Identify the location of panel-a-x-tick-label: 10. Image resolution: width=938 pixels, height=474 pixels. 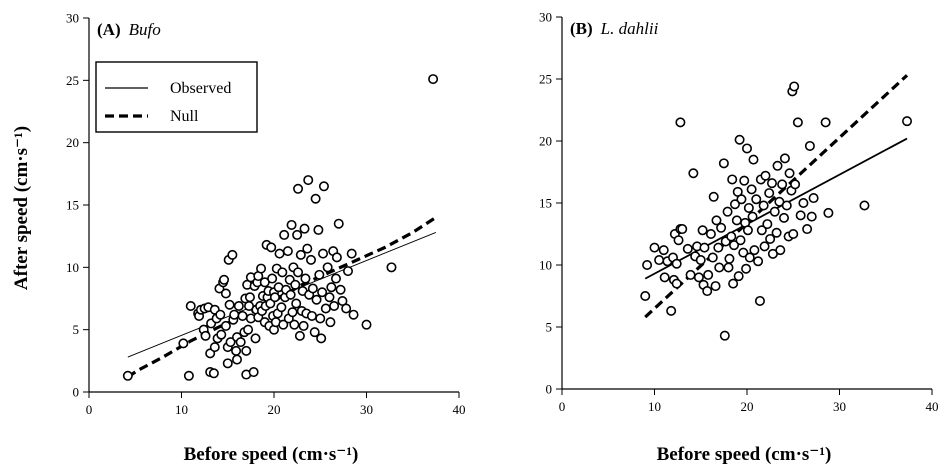
(181, 409).